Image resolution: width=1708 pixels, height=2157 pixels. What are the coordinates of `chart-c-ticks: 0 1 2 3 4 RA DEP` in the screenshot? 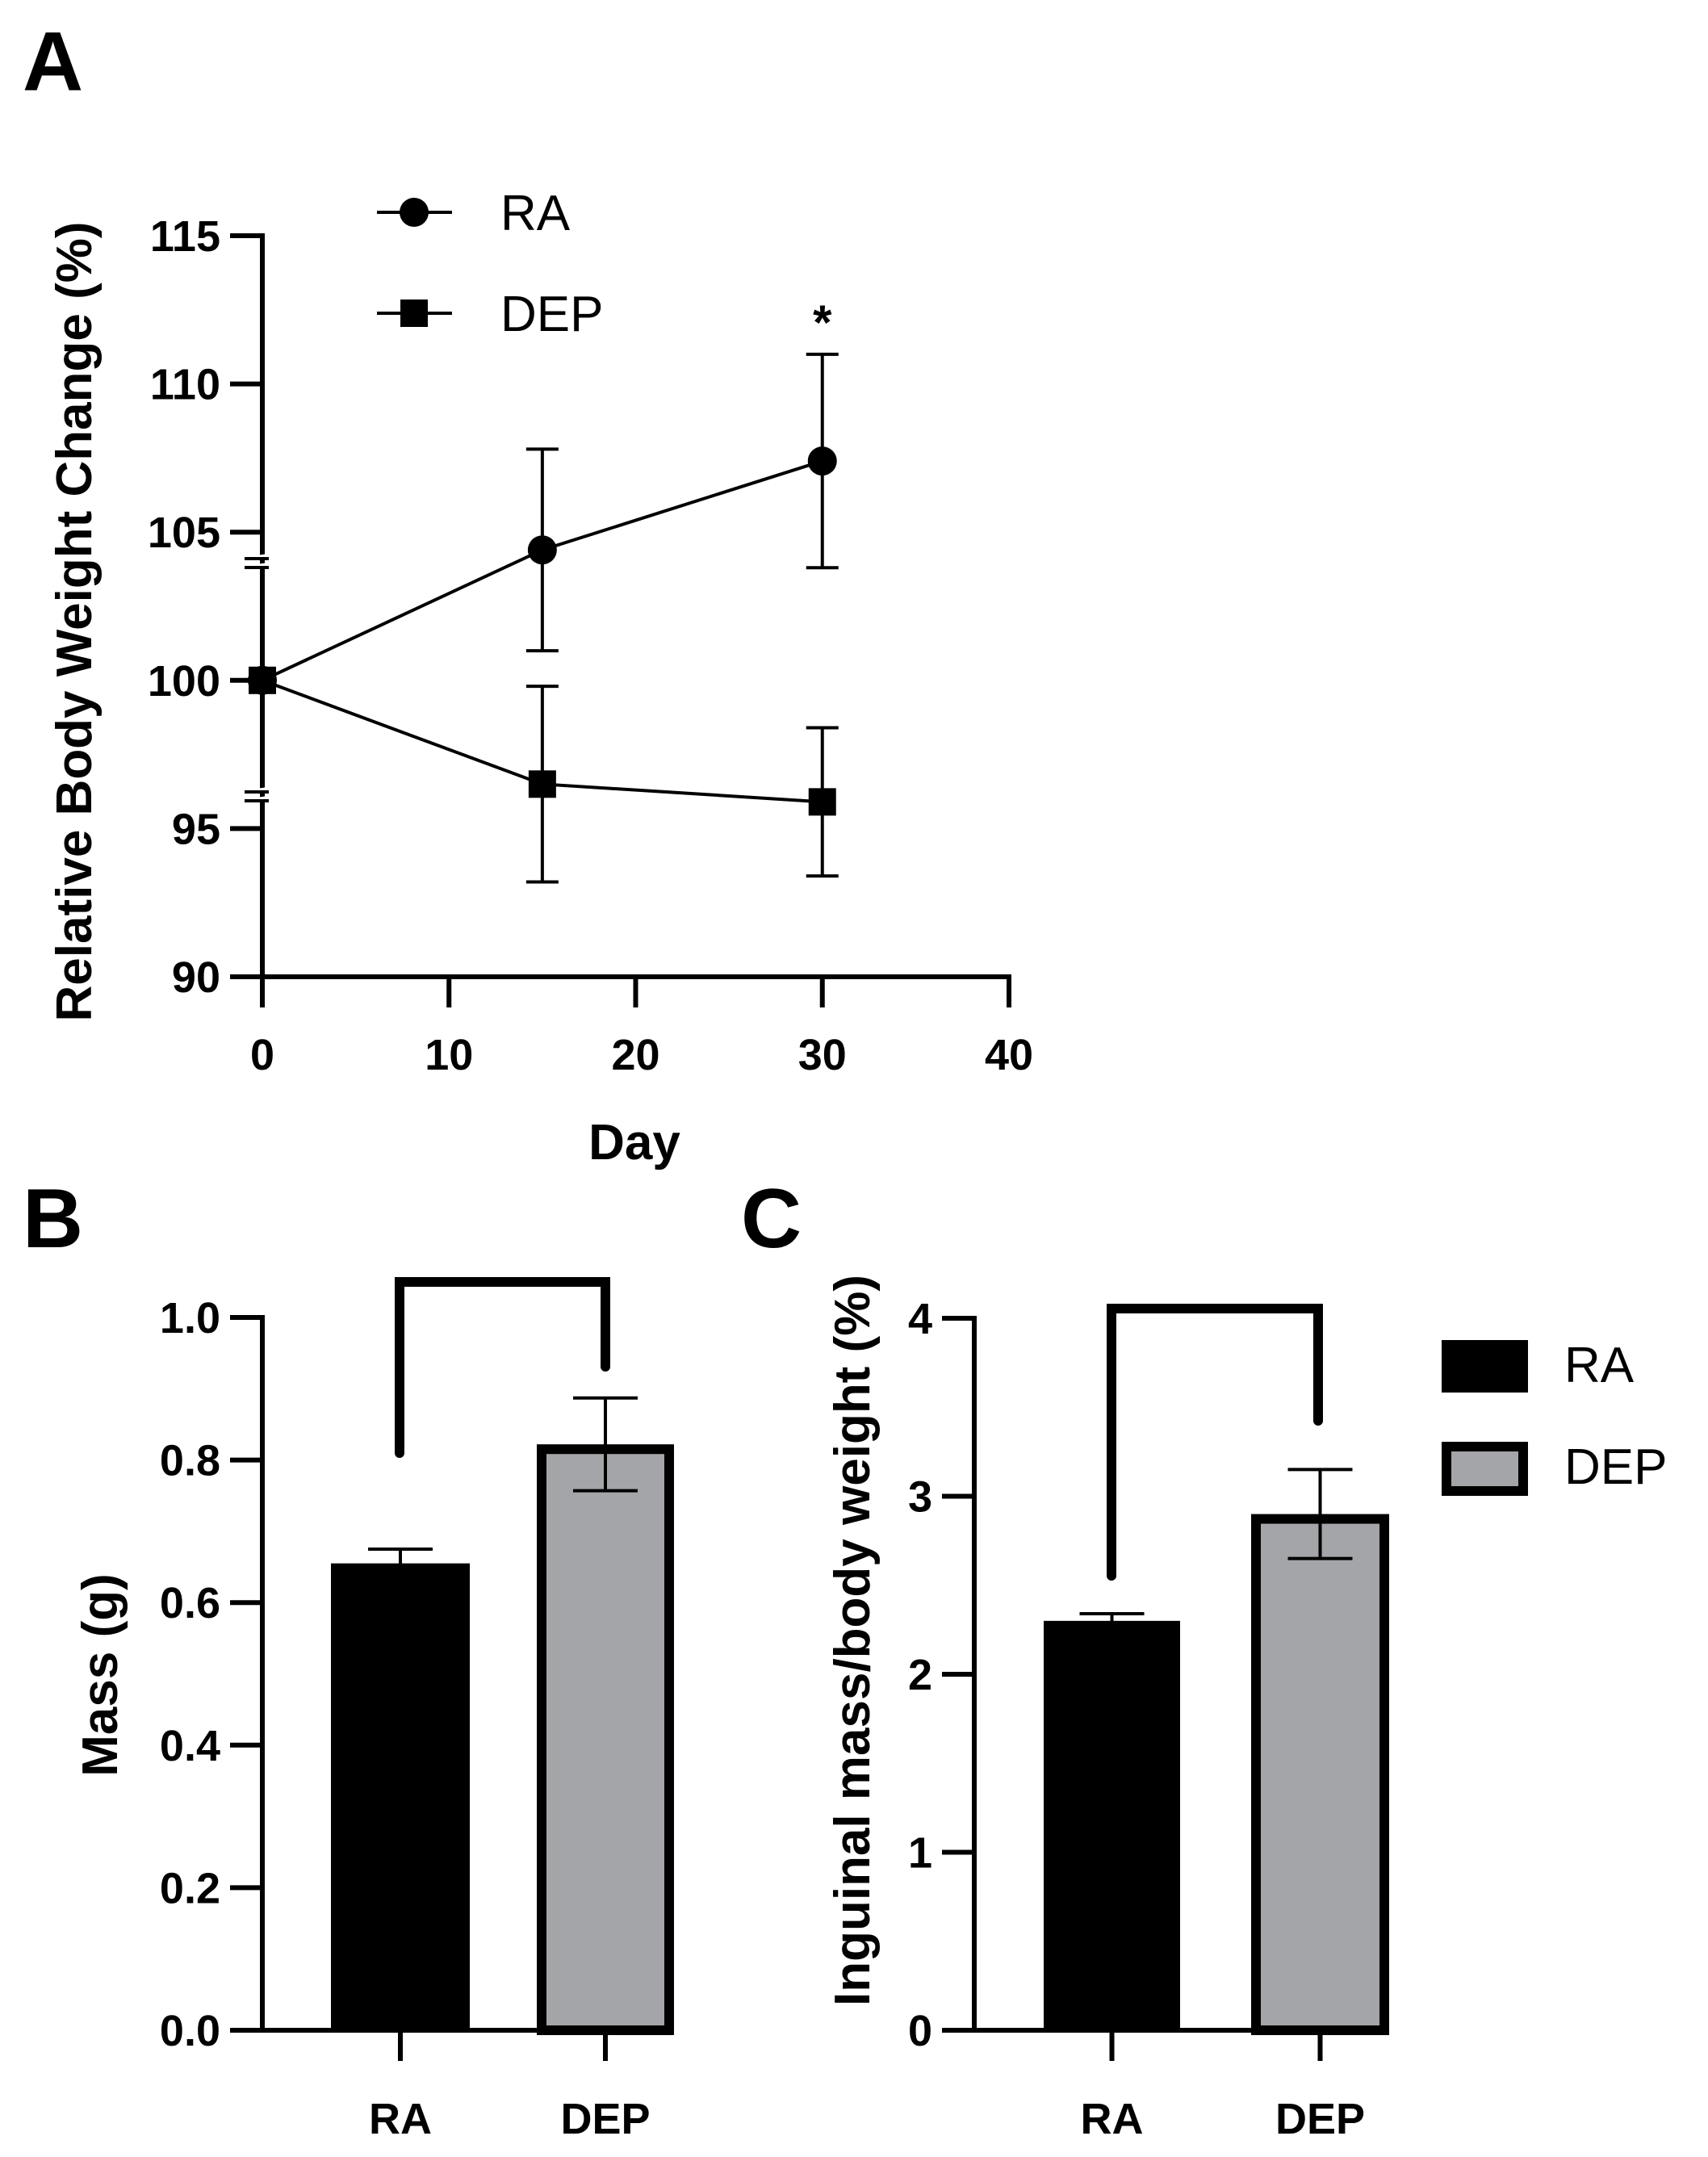 It's located at (1137, 1719).